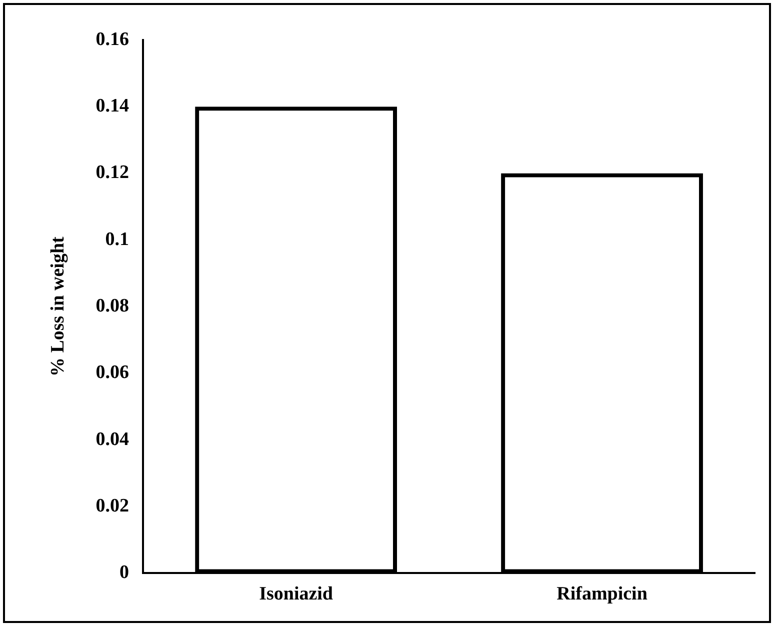 This screenshot has width=774, height=626. Describe the element at coordinates (113, 173) in the screenshot. I see `y-tick-label: 0.12` at that location.